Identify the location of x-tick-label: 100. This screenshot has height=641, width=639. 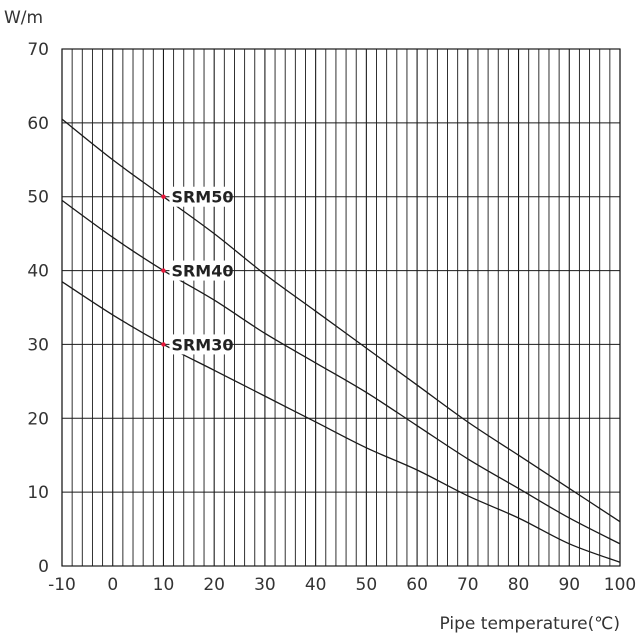
(620, 585).